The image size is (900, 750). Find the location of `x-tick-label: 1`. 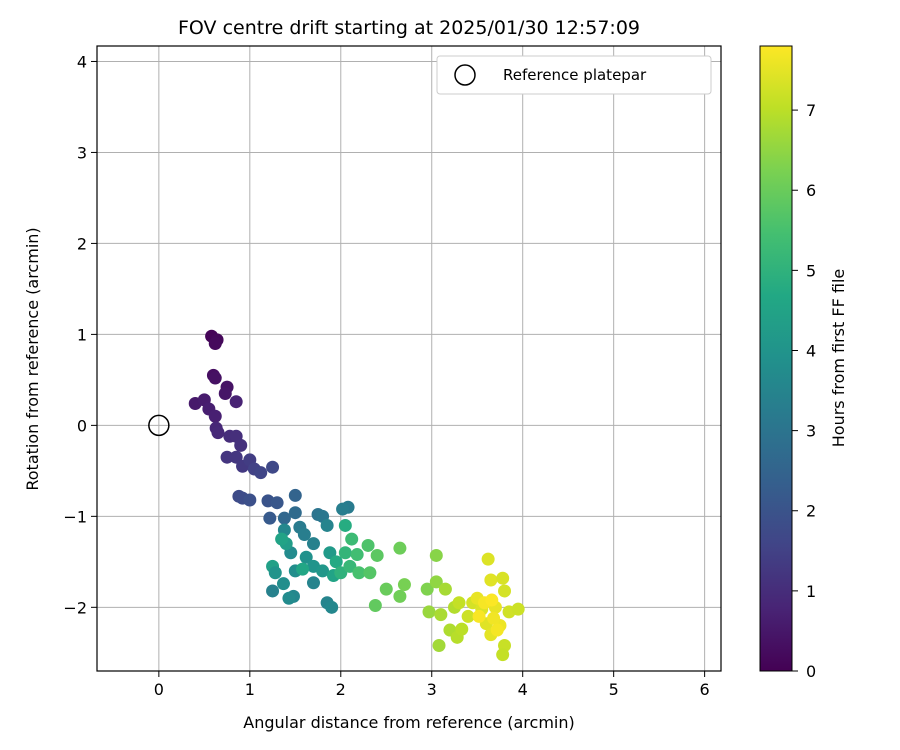

x-tick-label: 1 is located at coordinates (250, 689).